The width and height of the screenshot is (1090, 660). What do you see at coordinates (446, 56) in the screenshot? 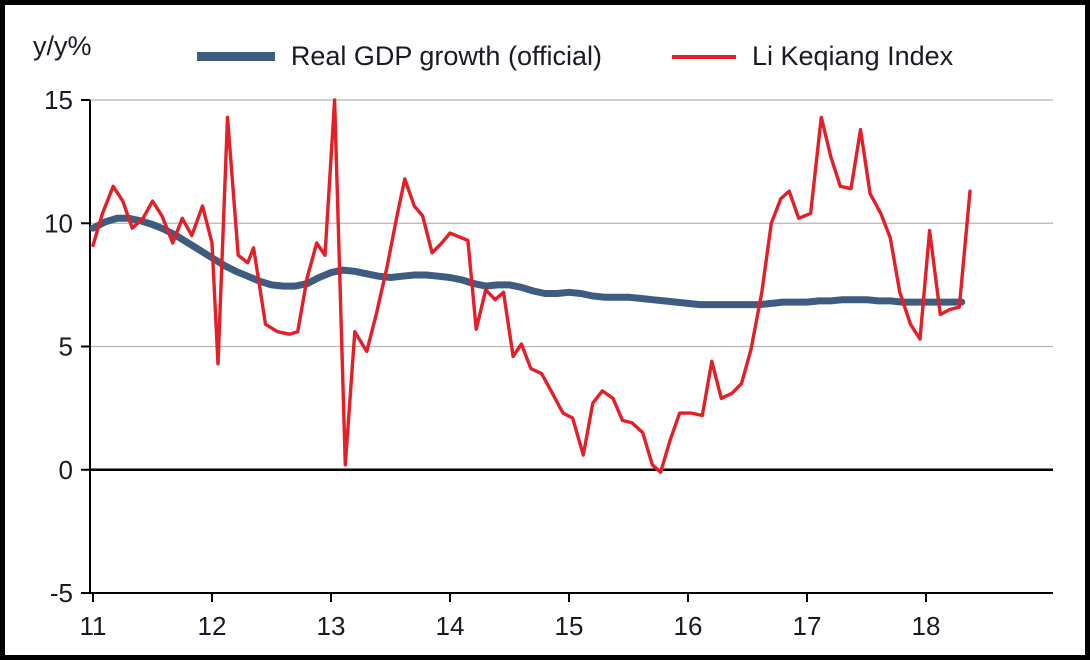
I see `legend-label-gdp: Real GDP growth (official)` at bounding box center [446, 56].